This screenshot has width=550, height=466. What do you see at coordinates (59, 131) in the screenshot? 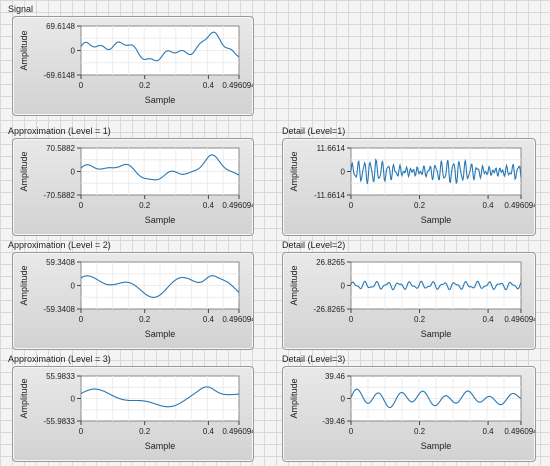
I see `approximation-level-1-label: Approximation (Level = 1)` at bounding box center [59, 131].